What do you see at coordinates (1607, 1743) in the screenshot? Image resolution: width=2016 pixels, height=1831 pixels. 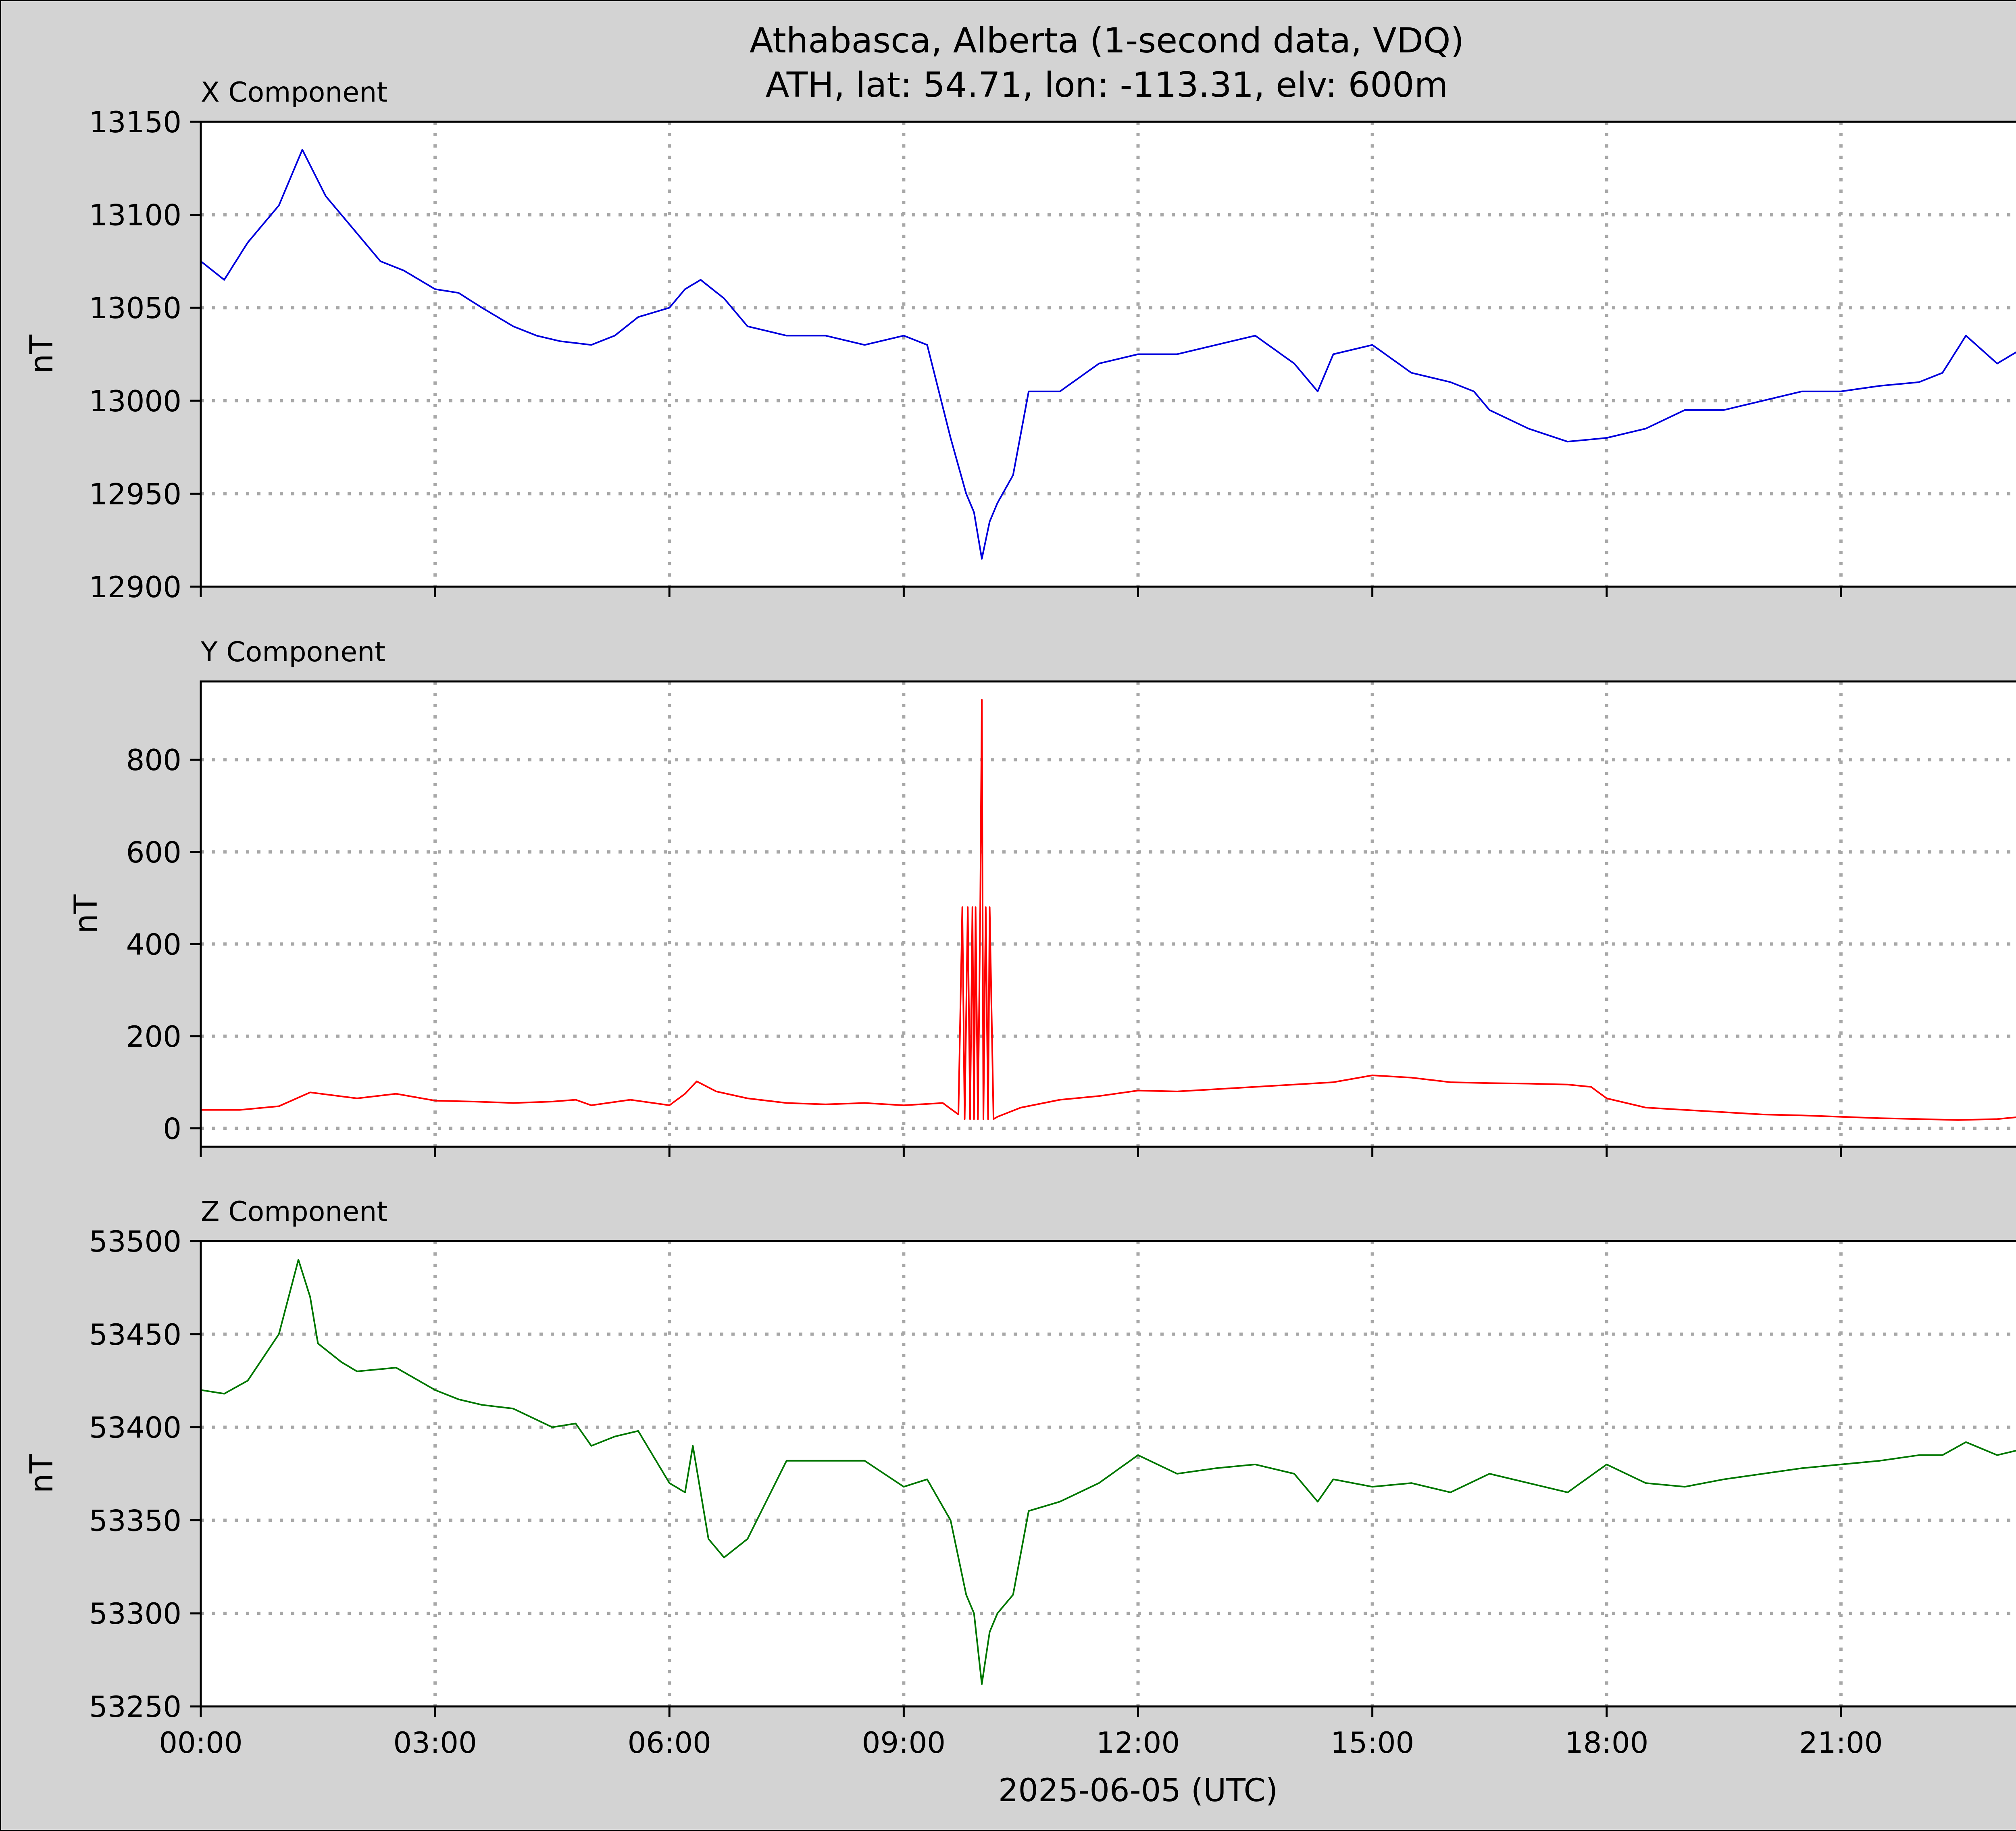 I see `z-x-tick-label: 18:00` at bounding box center [1607, 1743].